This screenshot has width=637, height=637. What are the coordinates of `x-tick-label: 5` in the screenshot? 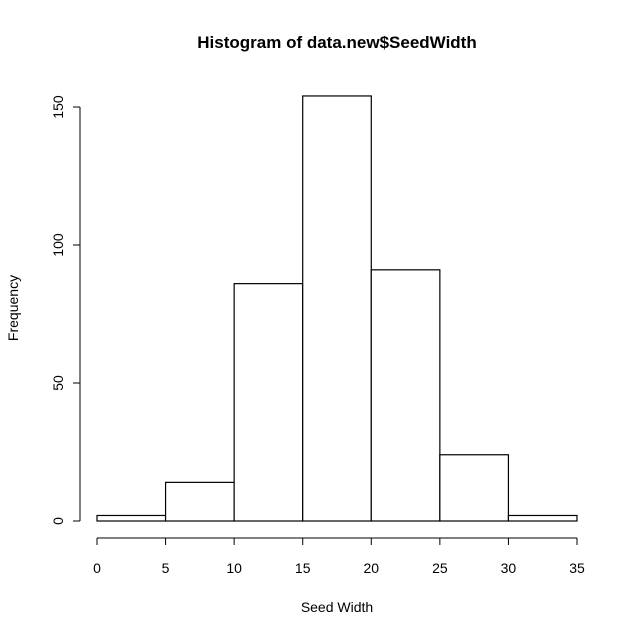 It's located at (166, 568).